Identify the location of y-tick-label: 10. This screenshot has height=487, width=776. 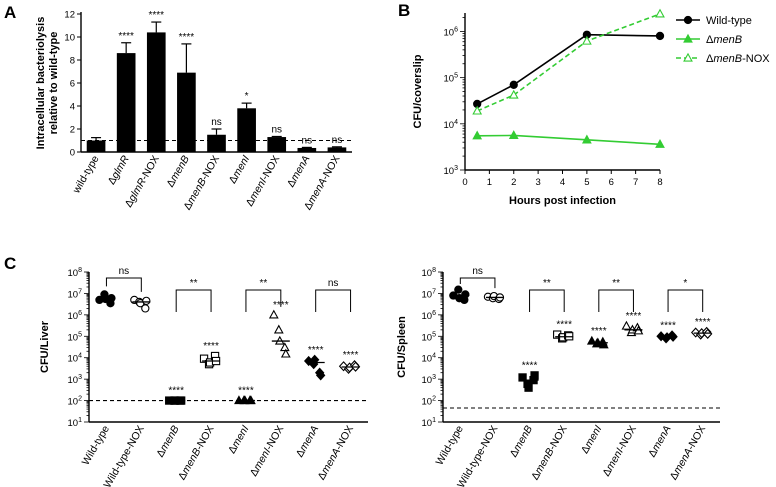
(69, 38).